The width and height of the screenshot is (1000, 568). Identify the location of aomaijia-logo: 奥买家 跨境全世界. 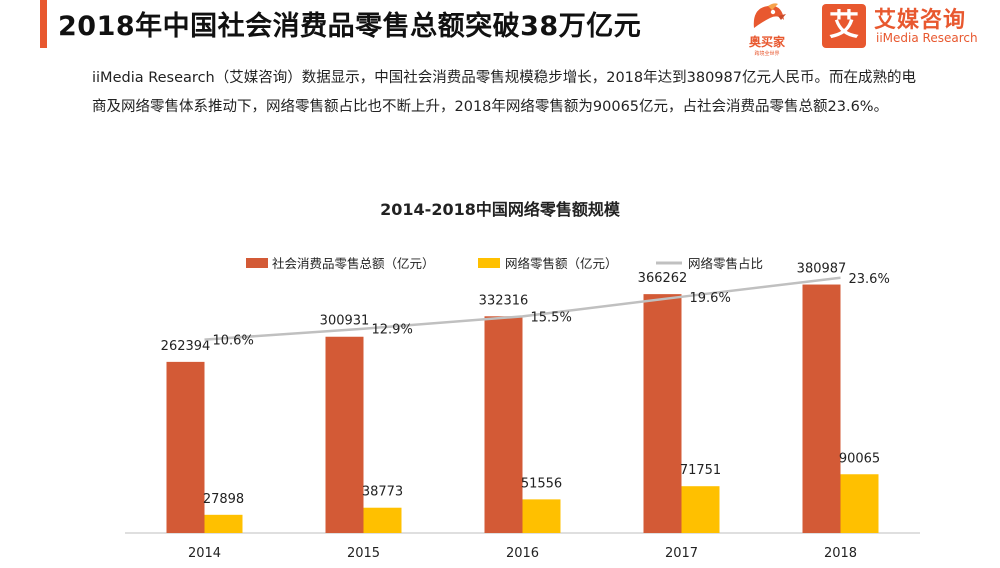
(767, 29).